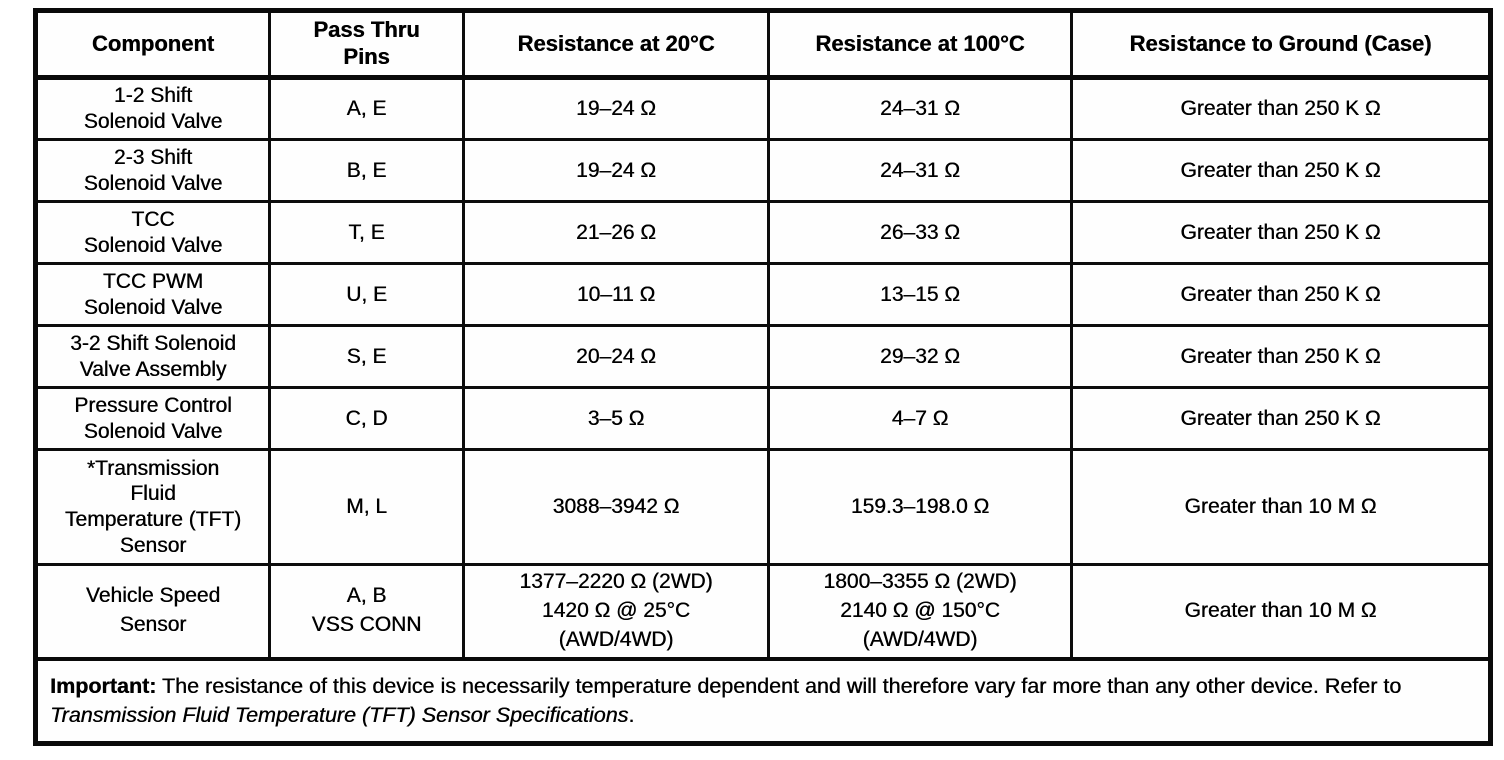 The height and width of the screenshot is (760, 1504). I want to click on resistance-100c-cell: 159.3–198.0 Ω, so click(920, 507).